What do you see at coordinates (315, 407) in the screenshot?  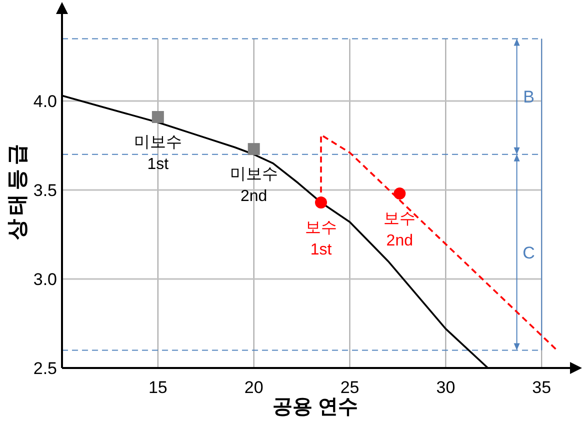 I see `x-axis-title: 공용 연수` at bounding box center [315, 407].